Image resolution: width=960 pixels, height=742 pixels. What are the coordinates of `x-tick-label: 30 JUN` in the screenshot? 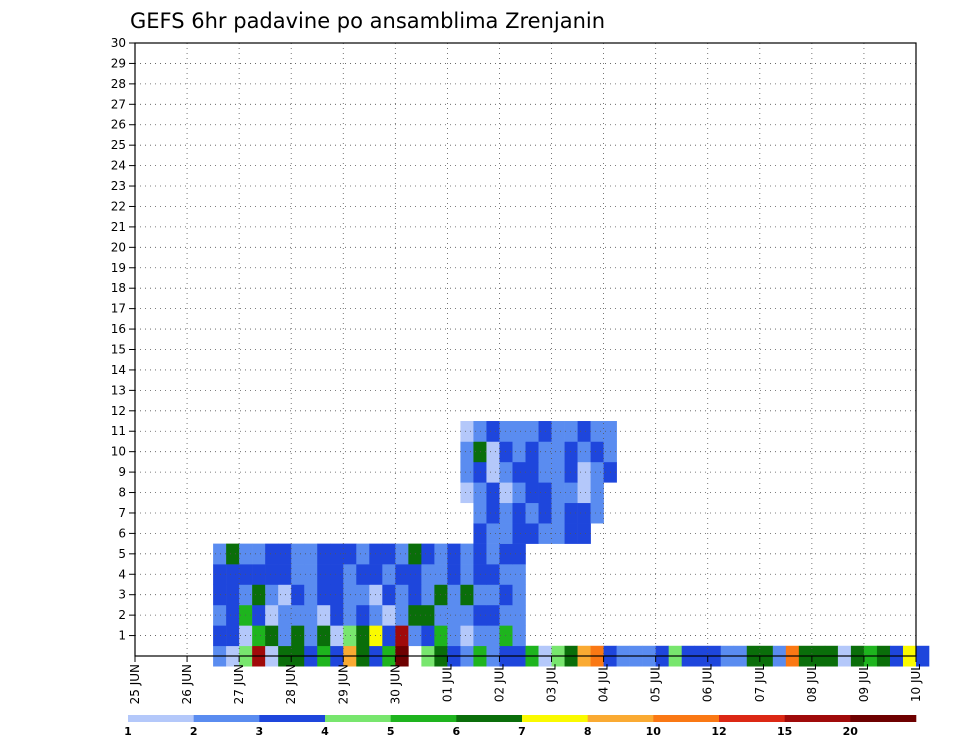 It's located at (395, 684).